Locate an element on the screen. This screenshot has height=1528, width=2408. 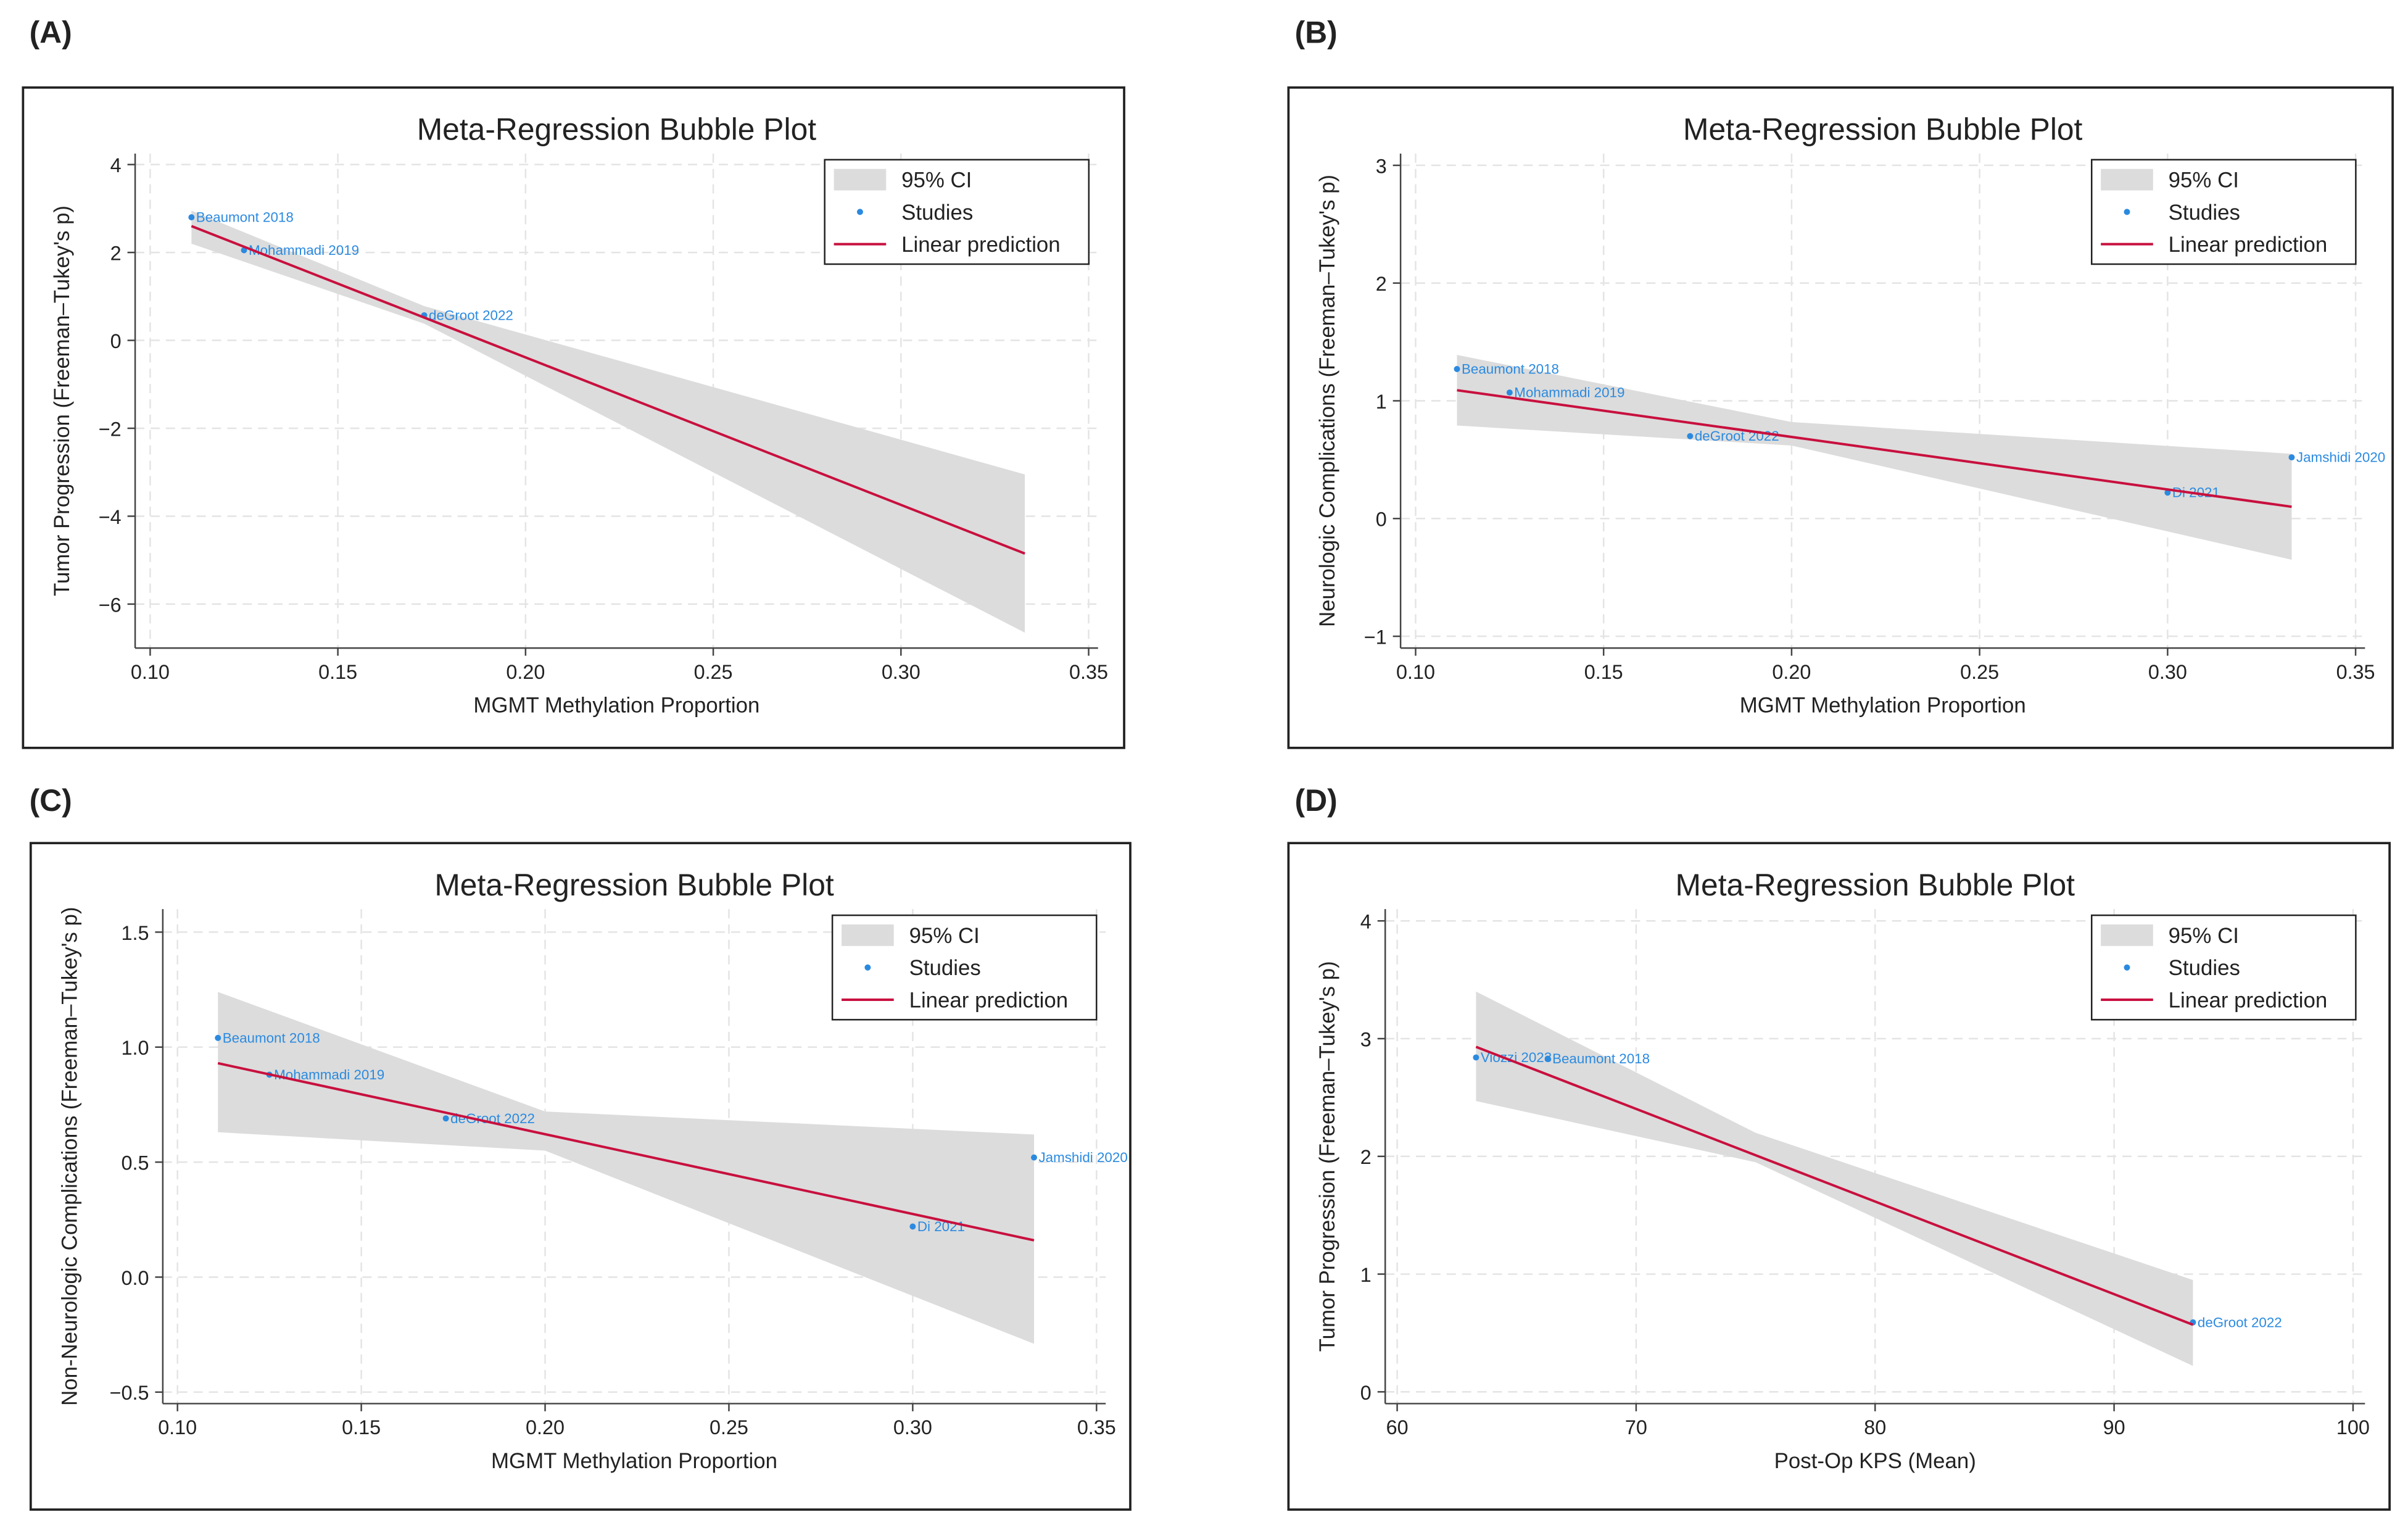
y-tick-label: −1 is located at coordinates (1375, 637).